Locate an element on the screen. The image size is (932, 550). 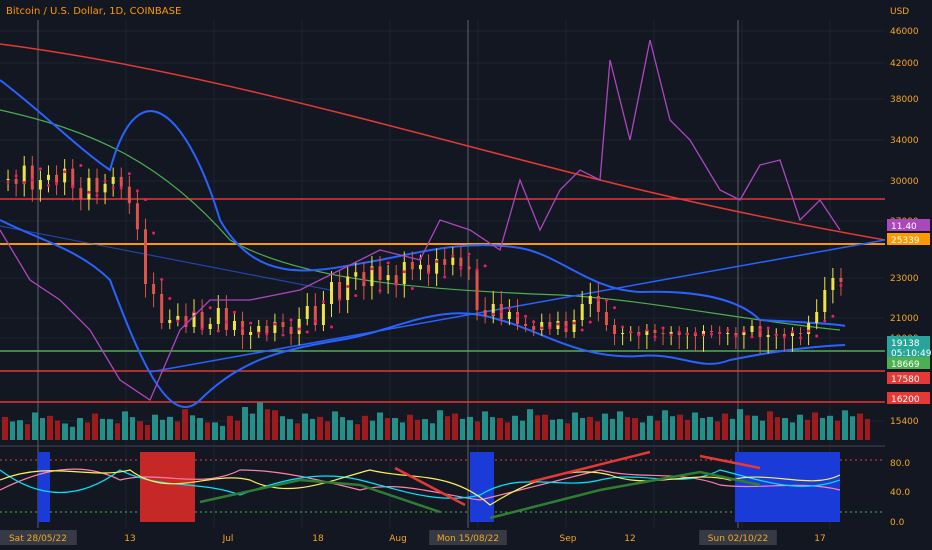
x-tick-label: 17 is located at coordinates (819, 539).